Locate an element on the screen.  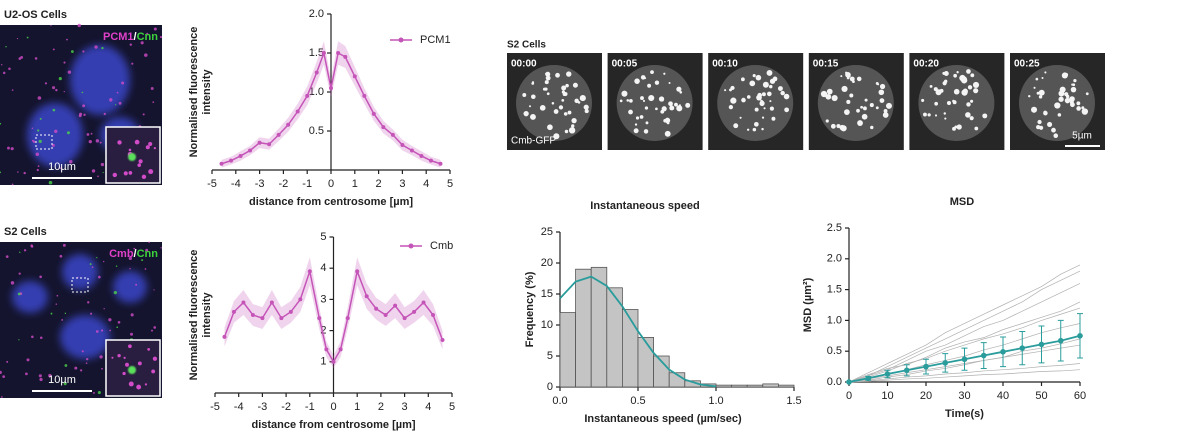
x-tick-label: 1 is located at coordinates (355, 184).